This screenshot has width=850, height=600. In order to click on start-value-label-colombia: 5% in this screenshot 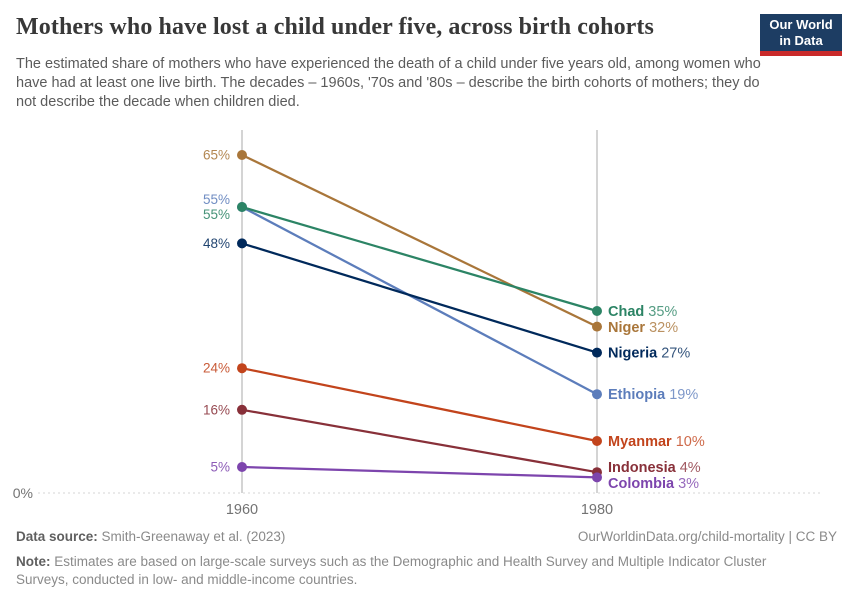, I will do `click(220, 467)`.